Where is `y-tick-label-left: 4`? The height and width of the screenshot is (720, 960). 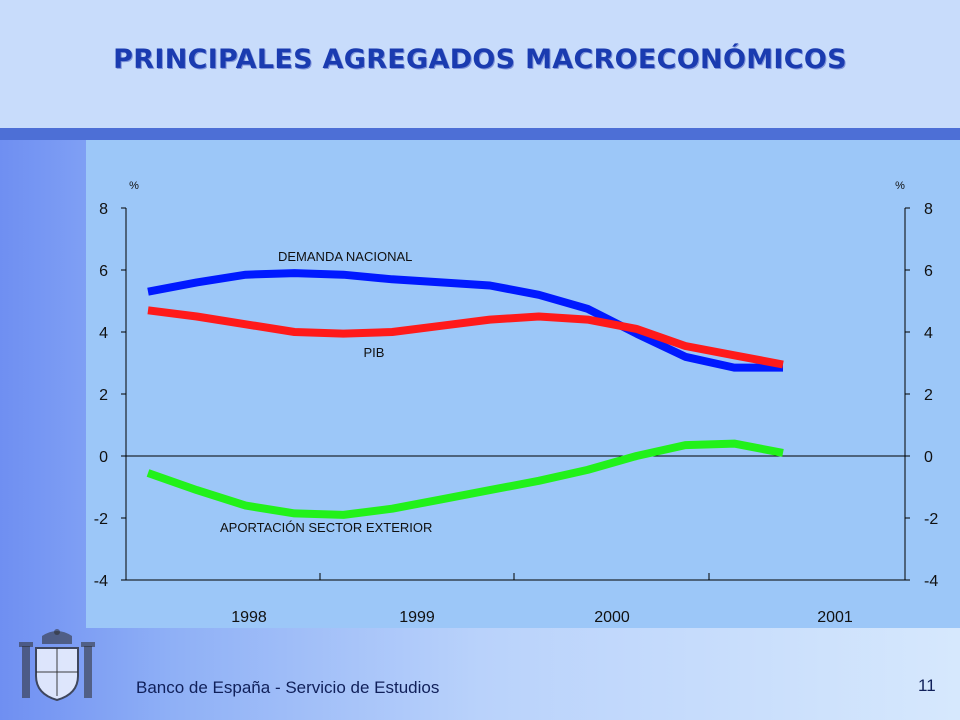 y-tick-label-left: 4 is located at coordinates (103, 333).